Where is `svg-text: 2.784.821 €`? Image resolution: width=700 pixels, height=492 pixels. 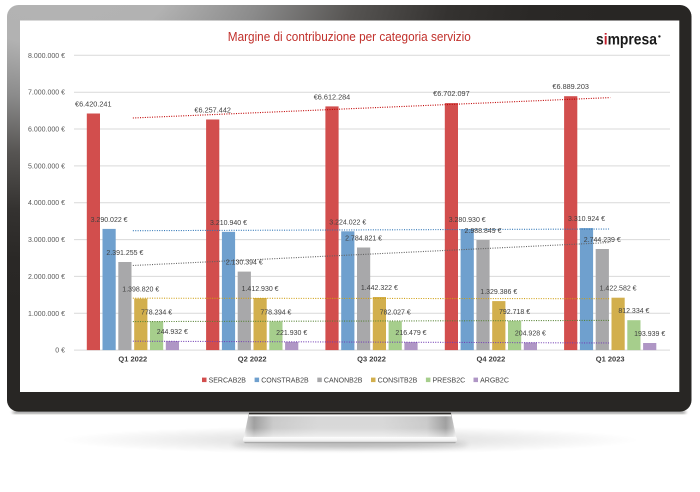 svg-text: 2.784.821 € is located at coordinates (363, 239).